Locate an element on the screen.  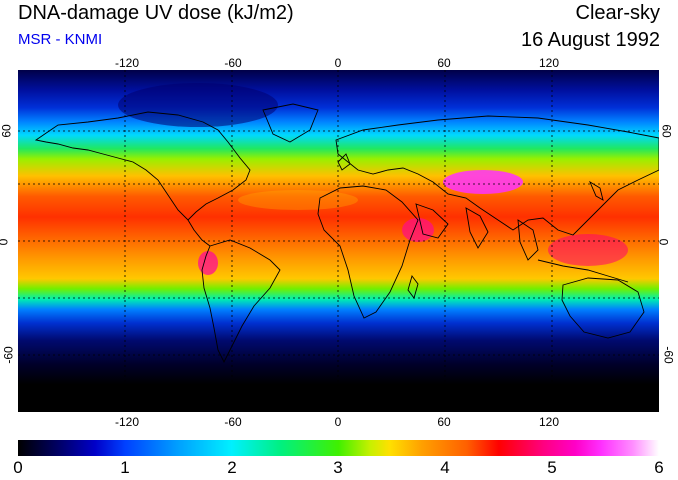
greenland-coast is located at coordinates (290, 123).